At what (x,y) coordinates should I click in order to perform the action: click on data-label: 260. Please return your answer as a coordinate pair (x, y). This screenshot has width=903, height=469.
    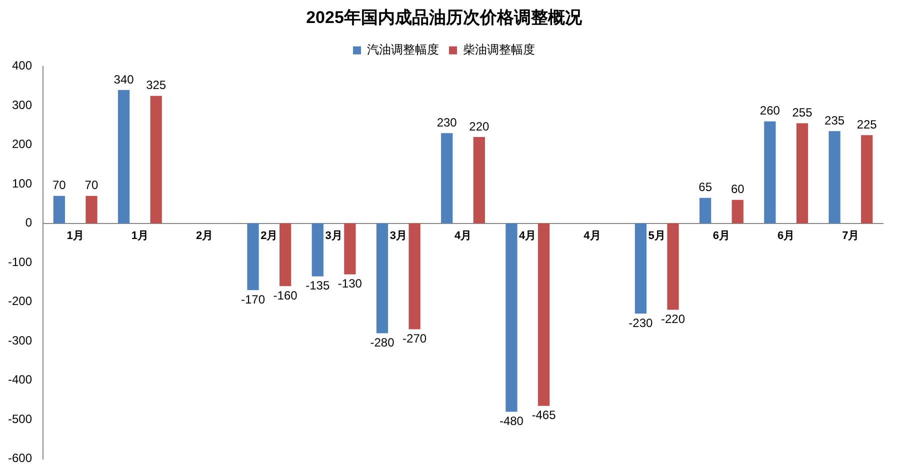
    Looking at the image, I should click on (770, 111).